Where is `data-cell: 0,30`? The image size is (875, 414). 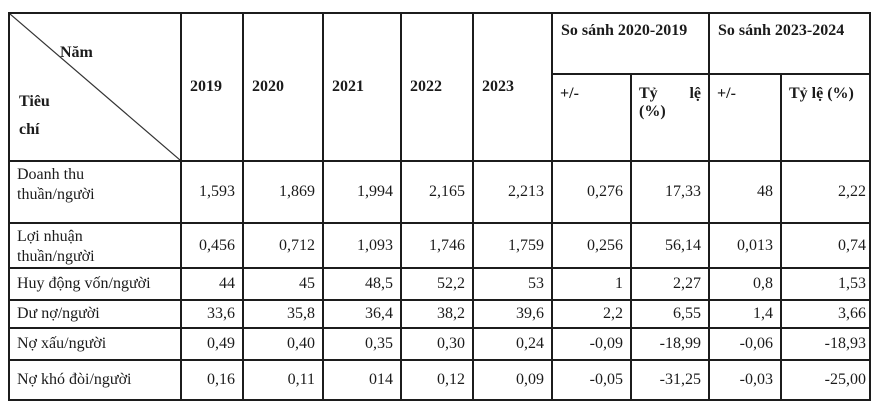
data-cell: 0,30 is located at coordinates (437, 344).